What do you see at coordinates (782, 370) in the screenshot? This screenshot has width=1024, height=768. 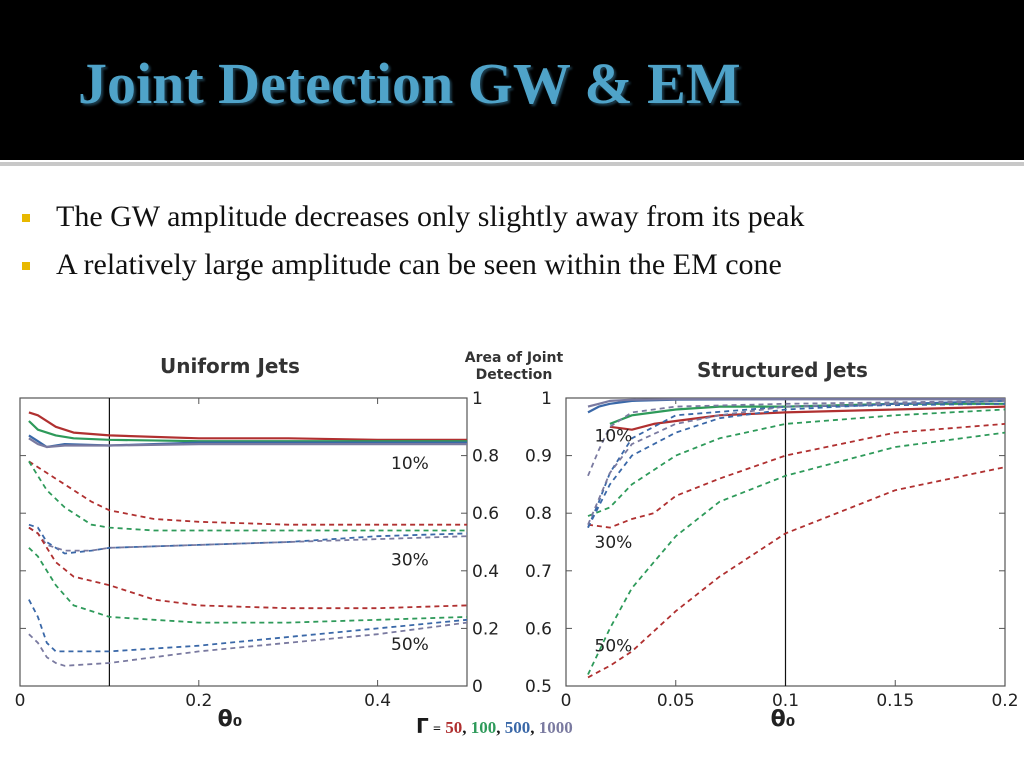 I see `structured-chart-title: Structured Jets` at bounding box center [782, 370].